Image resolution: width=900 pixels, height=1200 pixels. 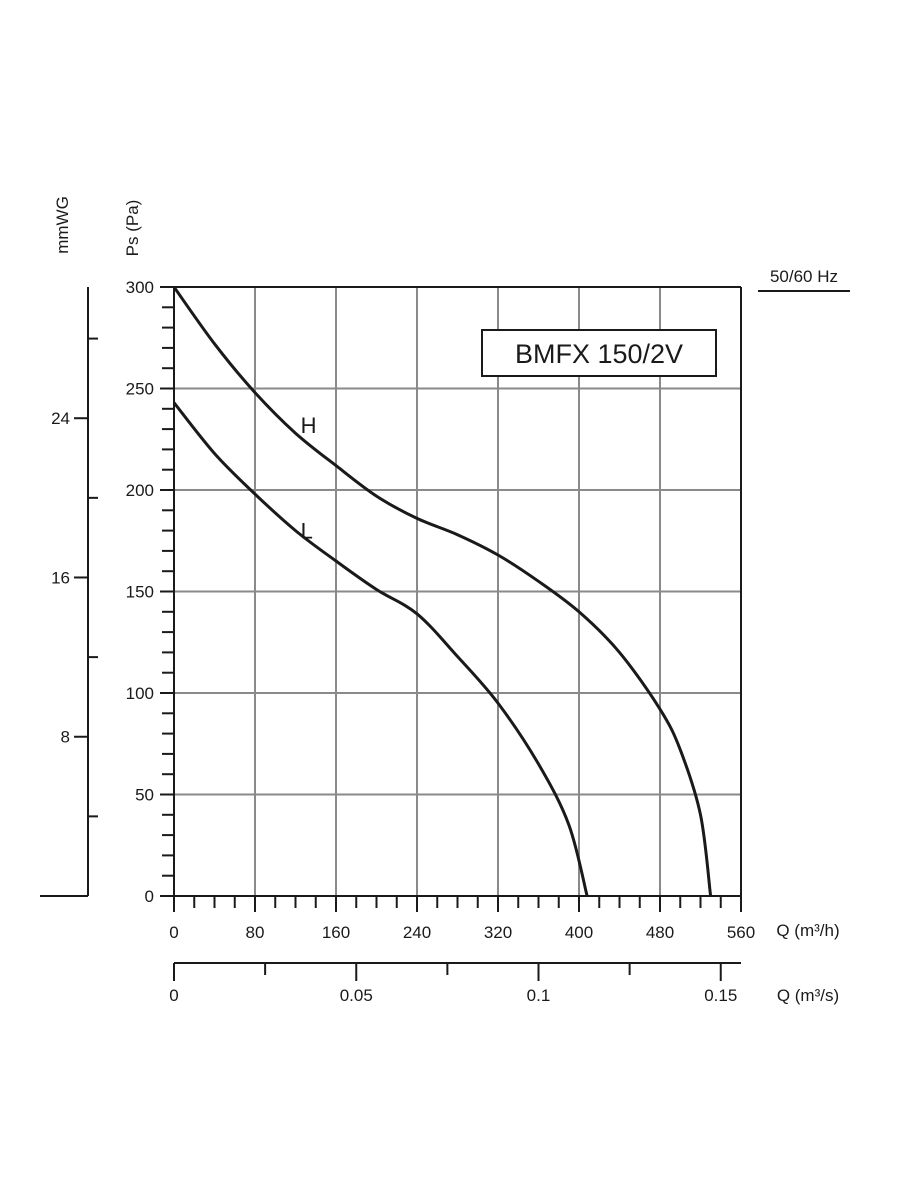 What do you see at coordinates (579, 932) in the screenshot?
I see `x-tick-label: 400` at bounding box center [579, 932].